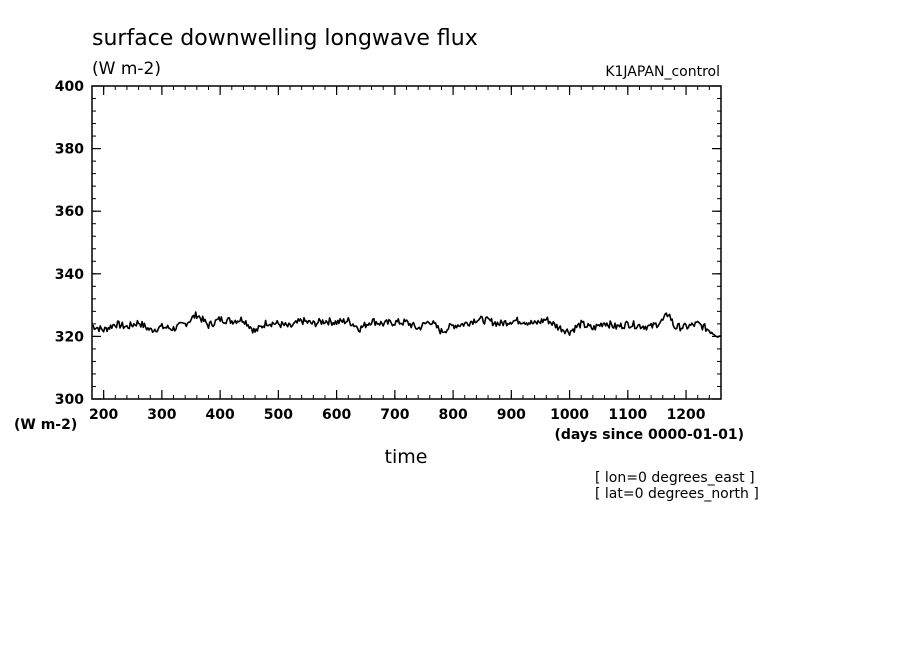 This screenshot has height=654, width=904. What do you see at coordinates (336, 415) in the screenshot?
I see `x-tick-label: 600` at bounding box center [336, 415].